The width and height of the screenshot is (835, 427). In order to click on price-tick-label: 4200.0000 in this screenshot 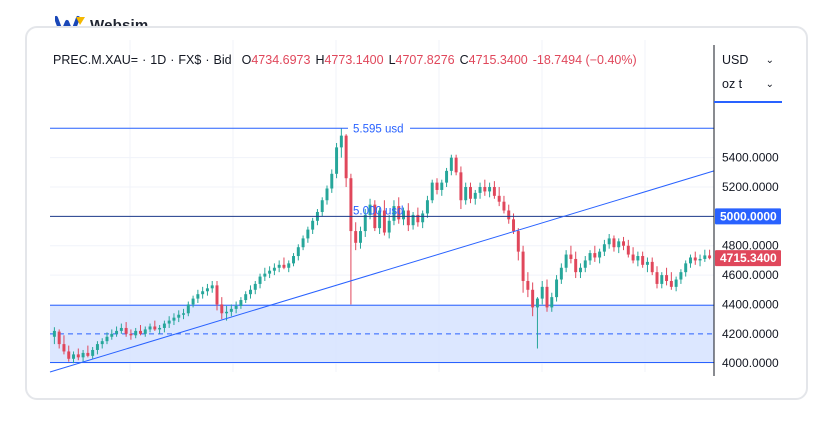, I will do `click(750, 334)`.